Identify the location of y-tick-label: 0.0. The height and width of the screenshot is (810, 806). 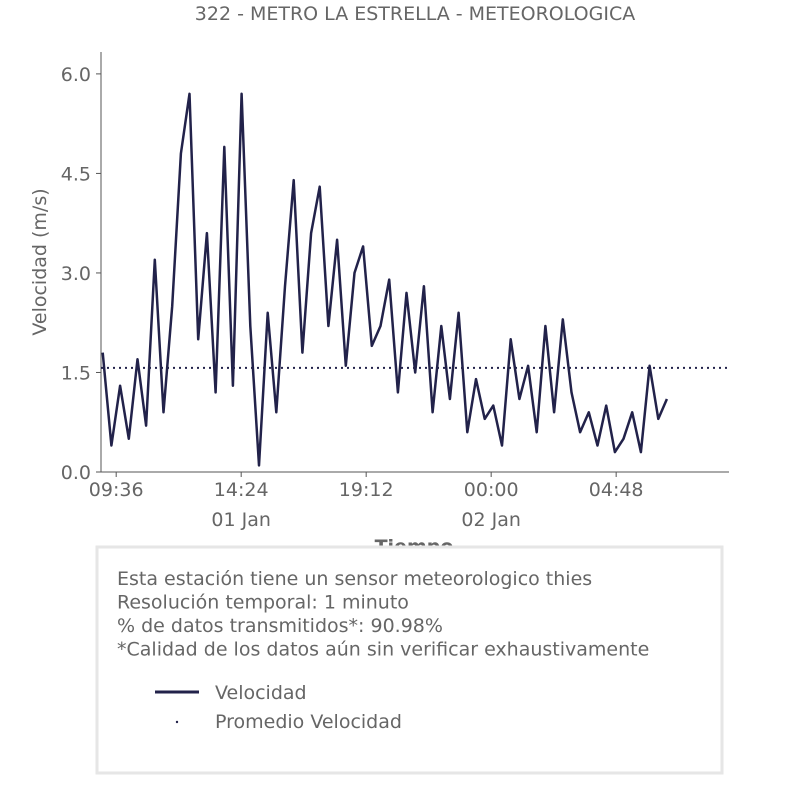
(76, 473).